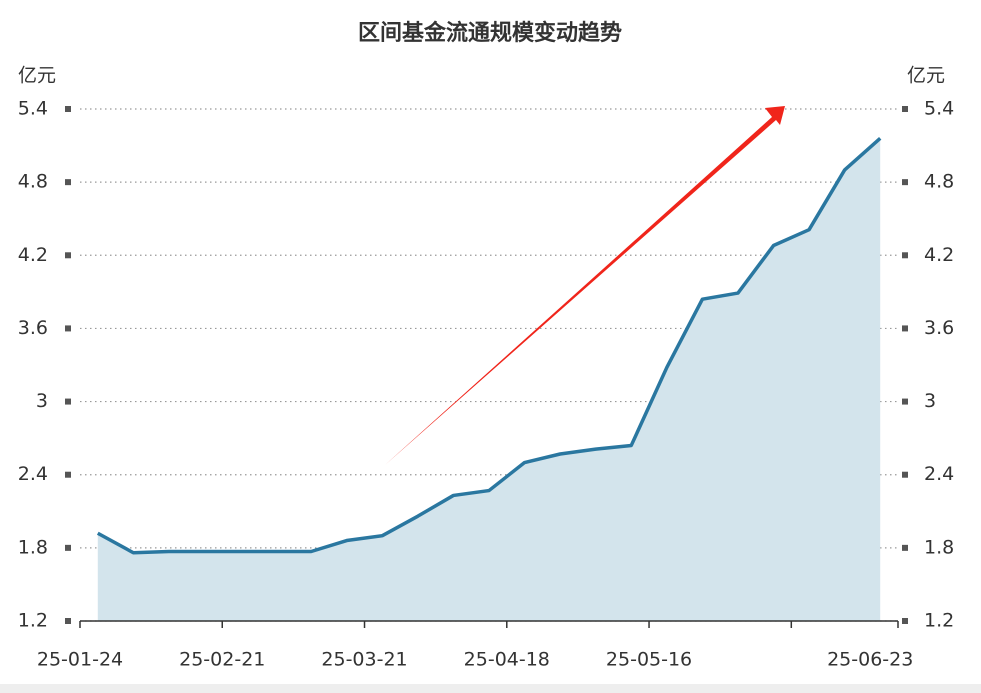 The height and width of the screenshot is (693, 981). Describe the element at coordinates (870, 660) in the screenshot. I see `x-tick-label: 25-06-23` at that location.